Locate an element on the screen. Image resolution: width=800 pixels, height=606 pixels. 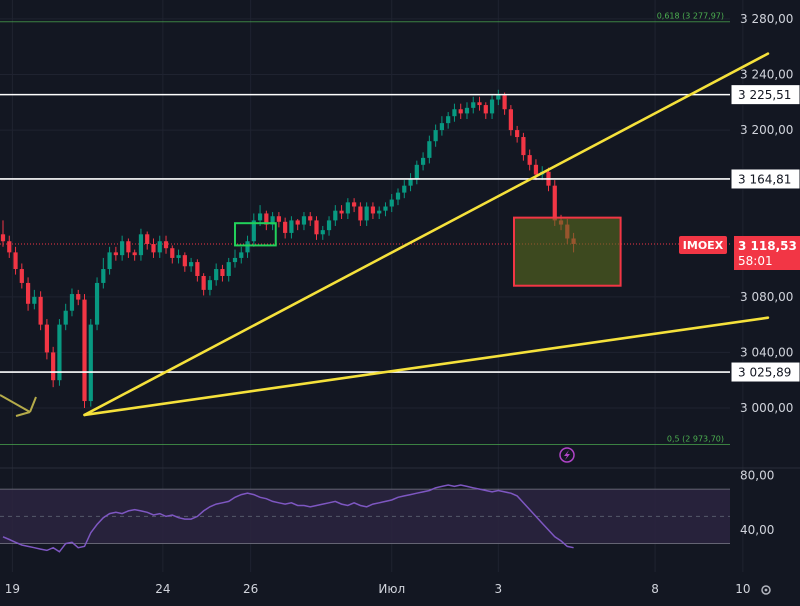
arrow-annotation is located at coordinates (18, 405).